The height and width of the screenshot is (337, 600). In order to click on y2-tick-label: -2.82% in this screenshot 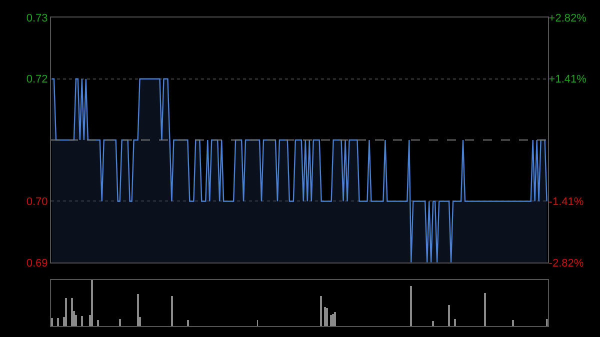, I will do `click(566, 263)`.